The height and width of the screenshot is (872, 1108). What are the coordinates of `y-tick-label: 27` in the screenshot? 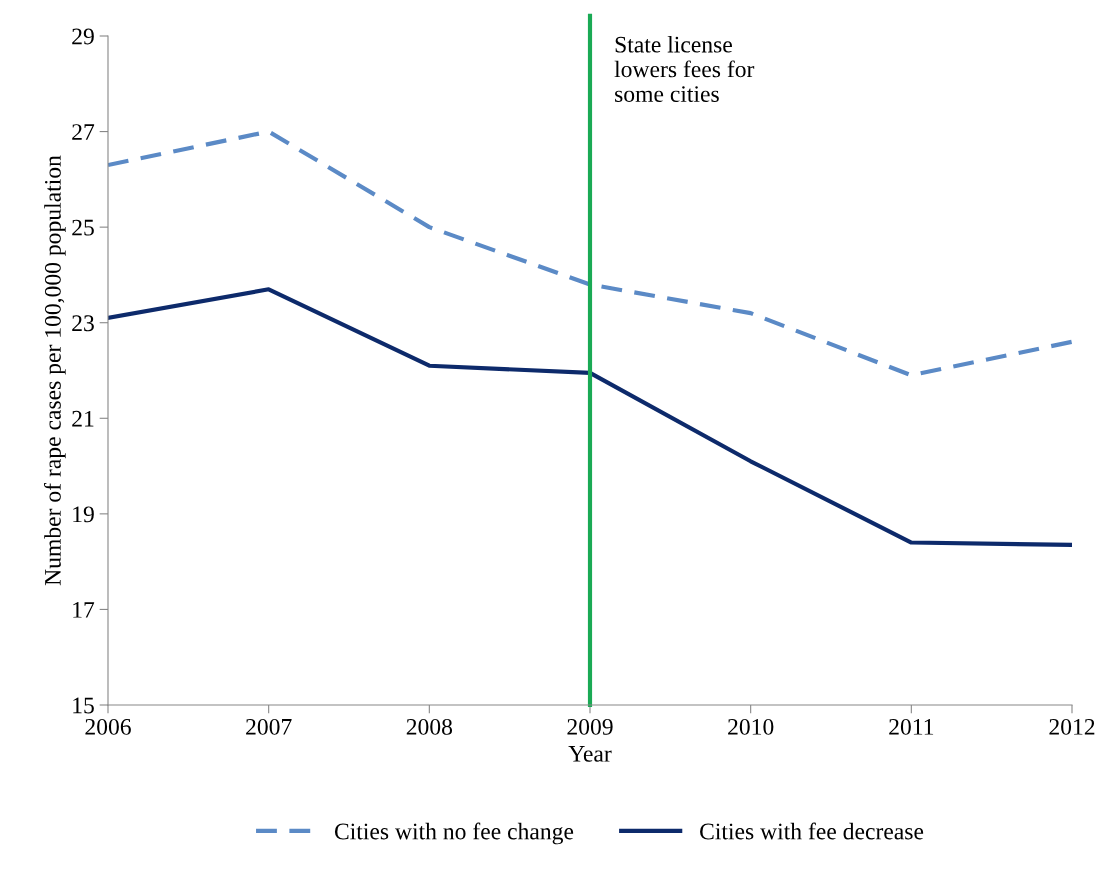 It's located at (83, 132).